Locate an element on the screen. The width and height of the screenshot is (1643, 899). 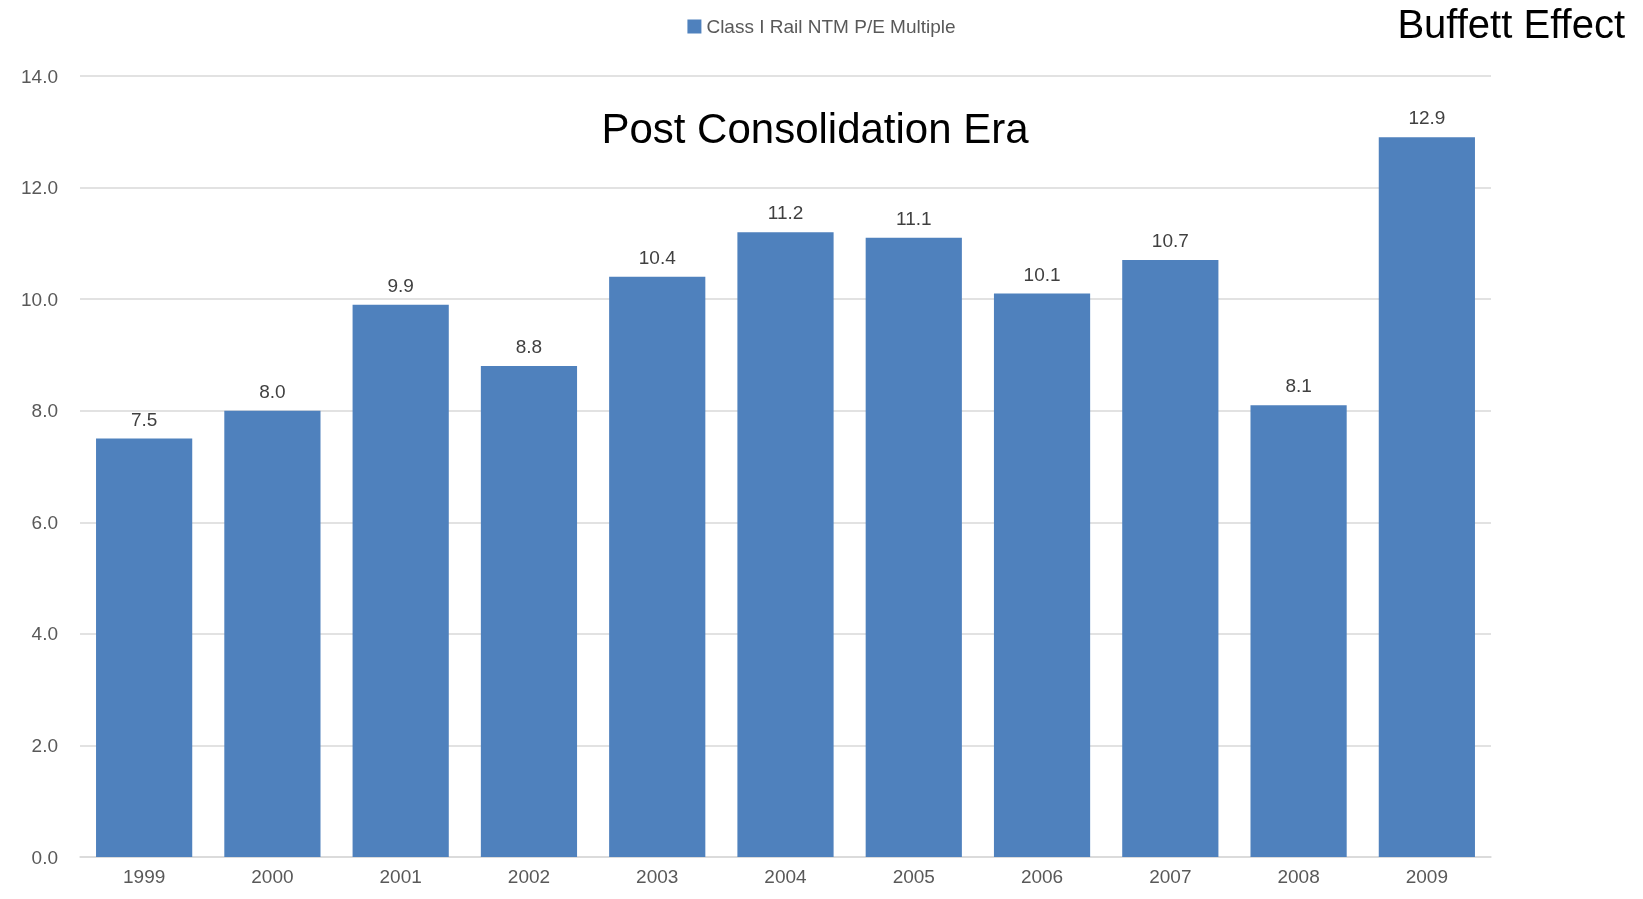
x-tick-label: 2007 is located at coordinates (1170, 876).